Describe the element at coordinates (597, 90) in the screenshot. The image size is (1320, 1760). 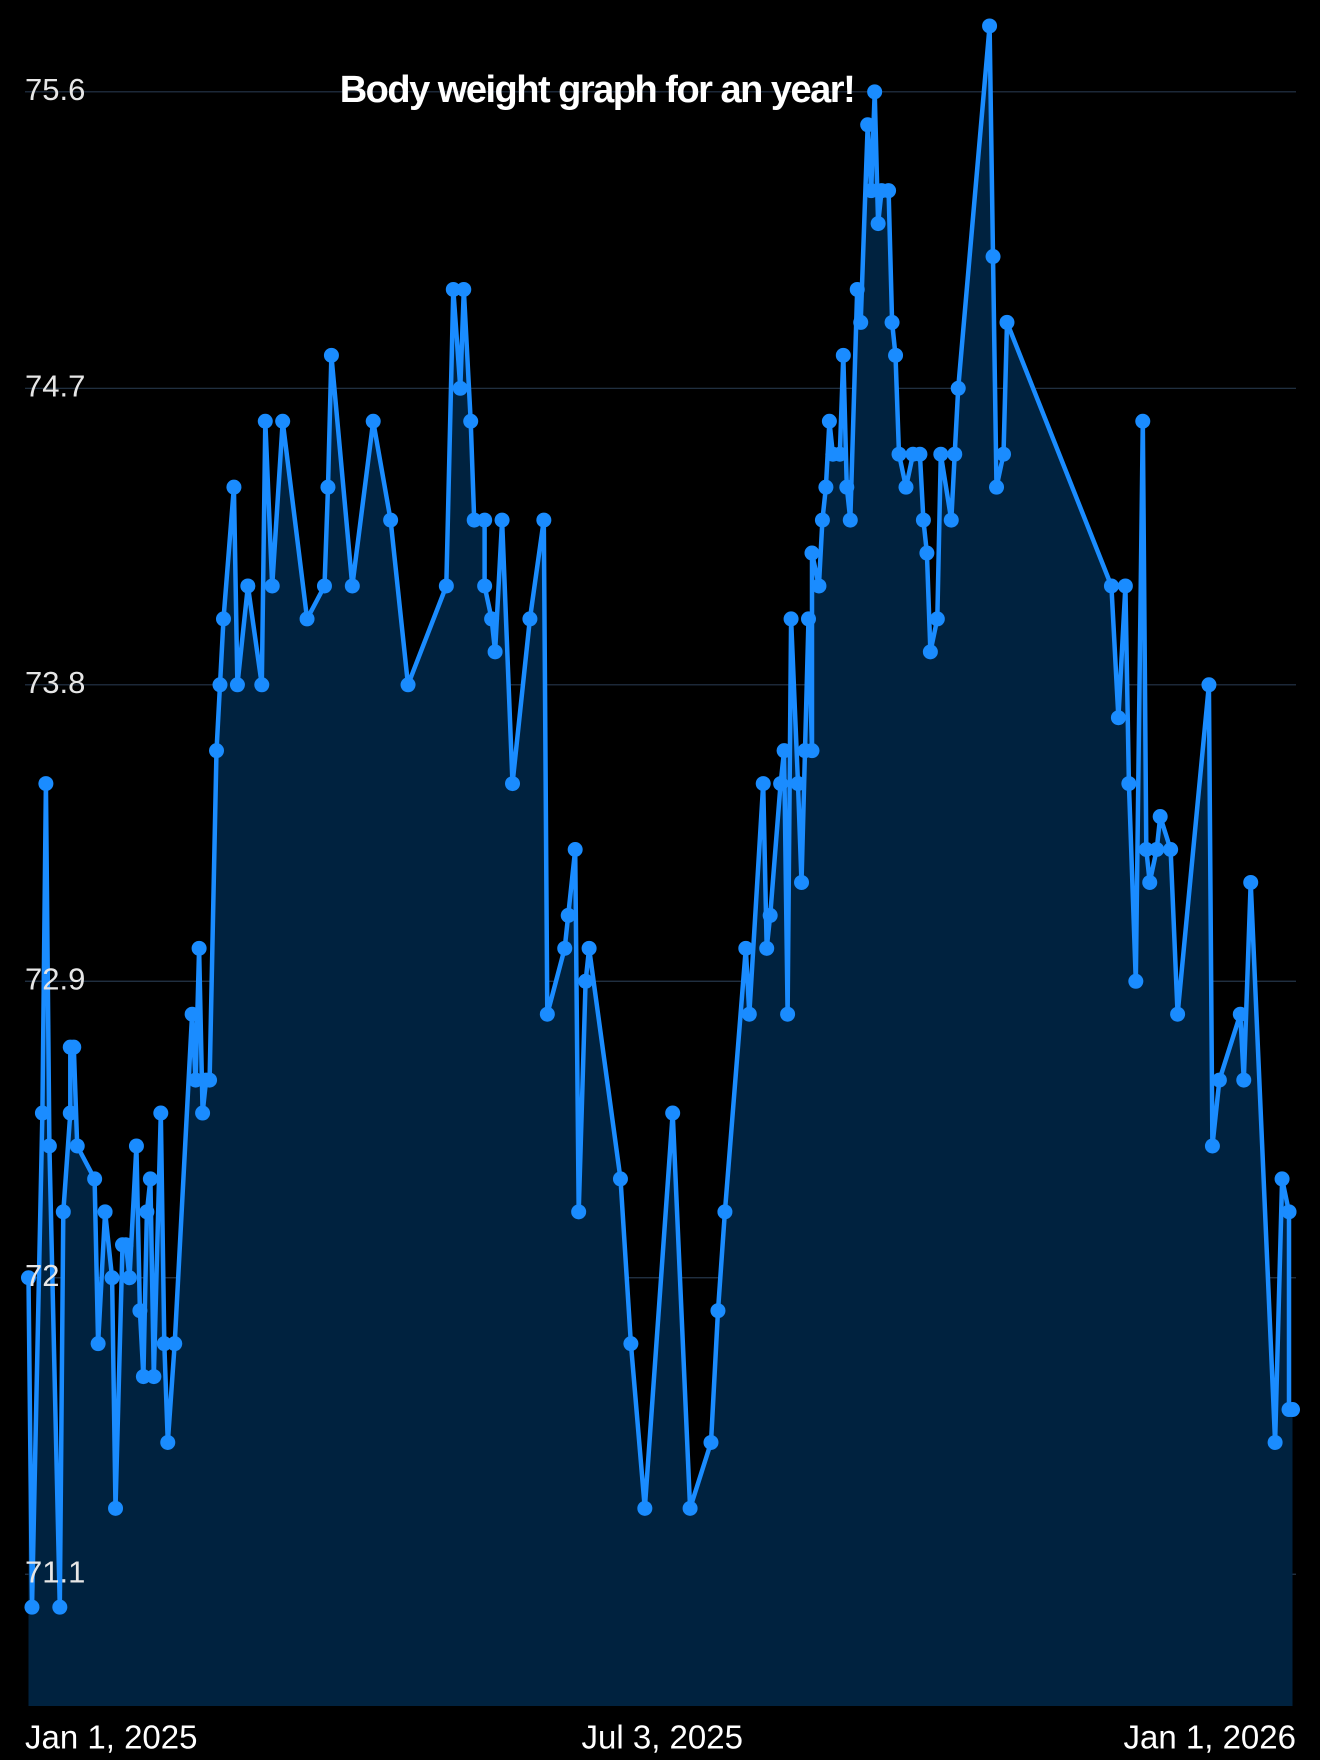
I see `chart-title: Body weight graph for an year!` at that location.